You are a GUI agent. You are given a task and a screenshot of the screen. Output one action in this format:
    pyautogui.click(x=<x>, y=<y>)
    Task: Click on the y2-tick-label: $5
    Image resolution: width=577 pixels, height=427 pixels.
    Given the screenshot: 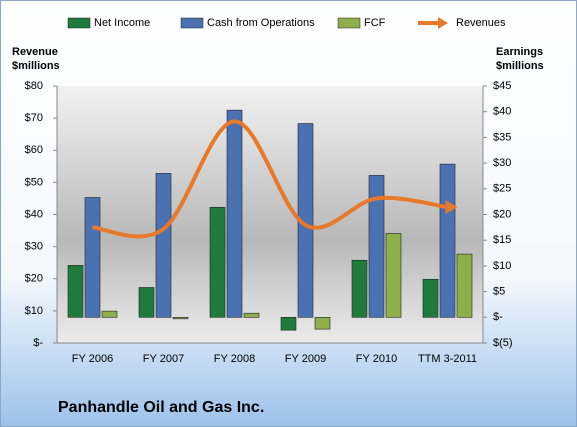 What is the action you would take?
    pyautogui.click(x=499, y=292)
    